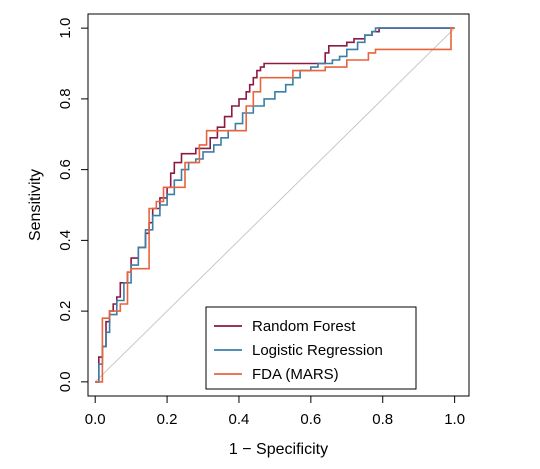 This screenshot has height=469, width=540. I want to click on y-axis: 0.0 0.2 0.4 0.6 0.8 1.0, so click(72, 205).